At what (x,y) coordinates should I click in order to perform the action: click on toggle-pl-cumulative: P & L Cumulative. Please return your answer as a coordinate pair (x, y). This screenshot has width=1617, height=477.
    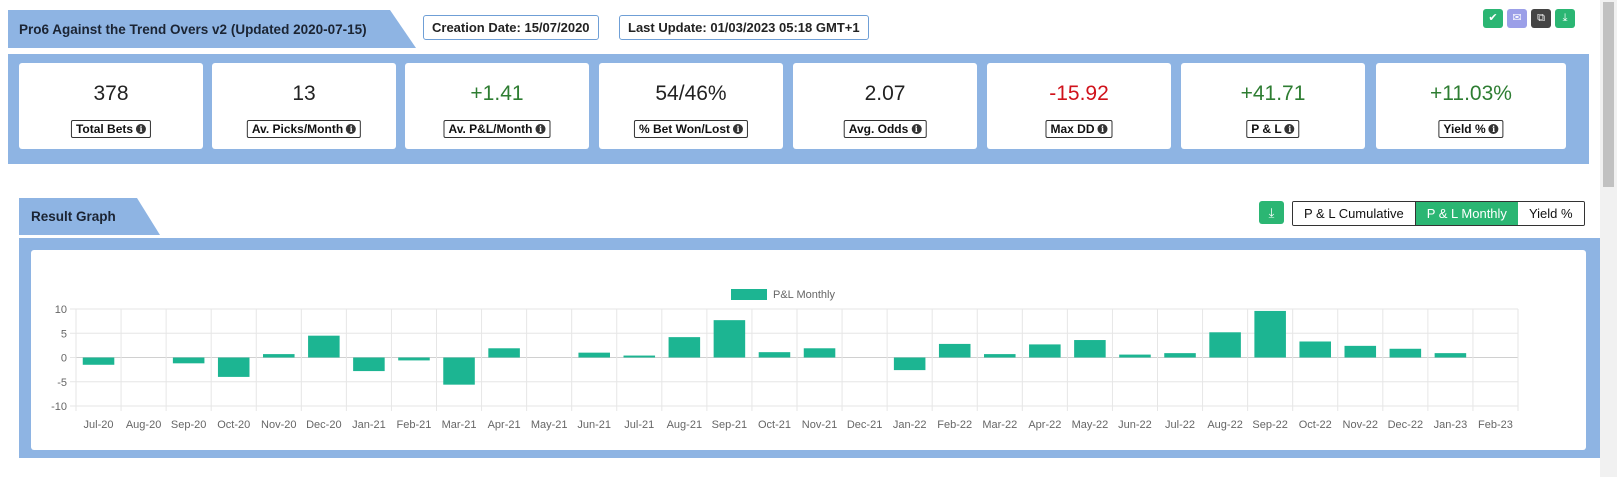
    Looking at the image, I should click on (1354, 213).